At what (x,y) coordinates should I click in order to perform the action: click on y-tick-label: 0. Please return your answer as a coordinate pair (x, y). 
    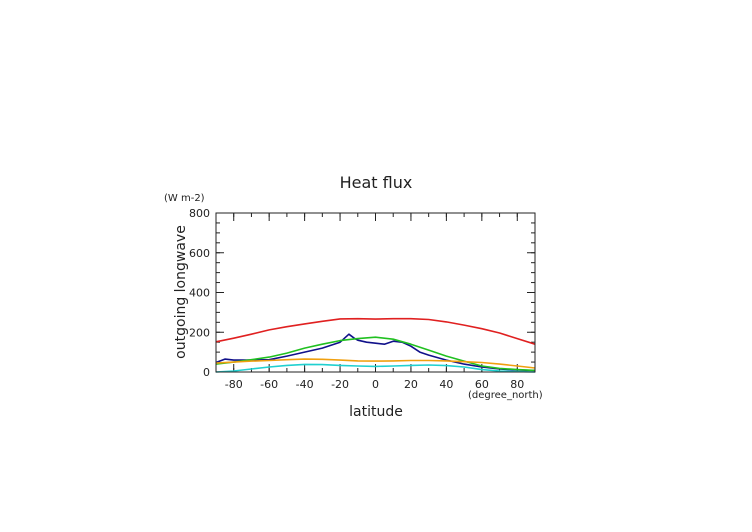
    Looking at the image, I should click on (206, 372).